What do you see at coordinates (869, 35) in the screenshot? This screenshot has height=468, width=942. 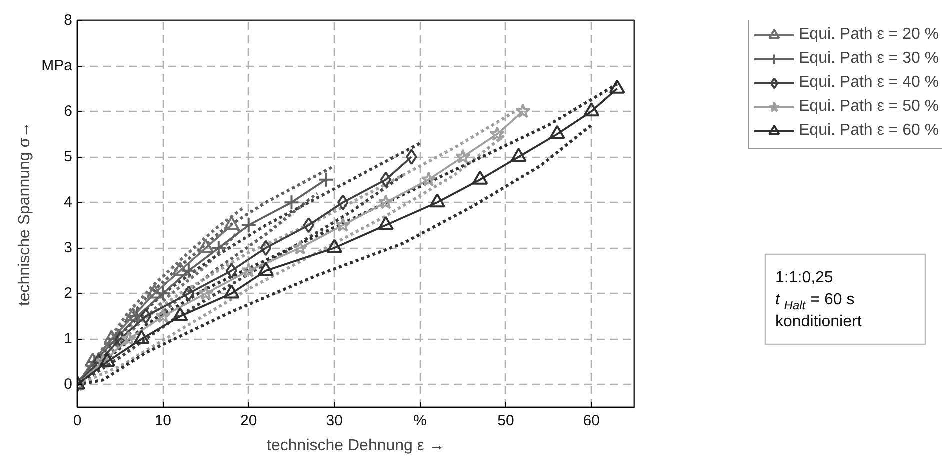 I see `legend-label: Equi. Path ε = 20 %` at bounding box center [869, 35].